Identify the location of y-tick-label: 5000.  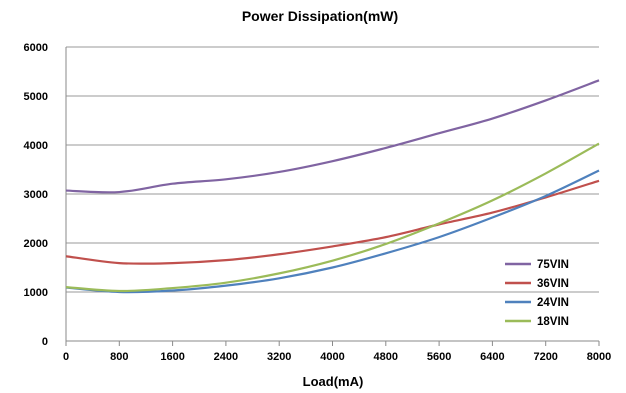
(36, 97).